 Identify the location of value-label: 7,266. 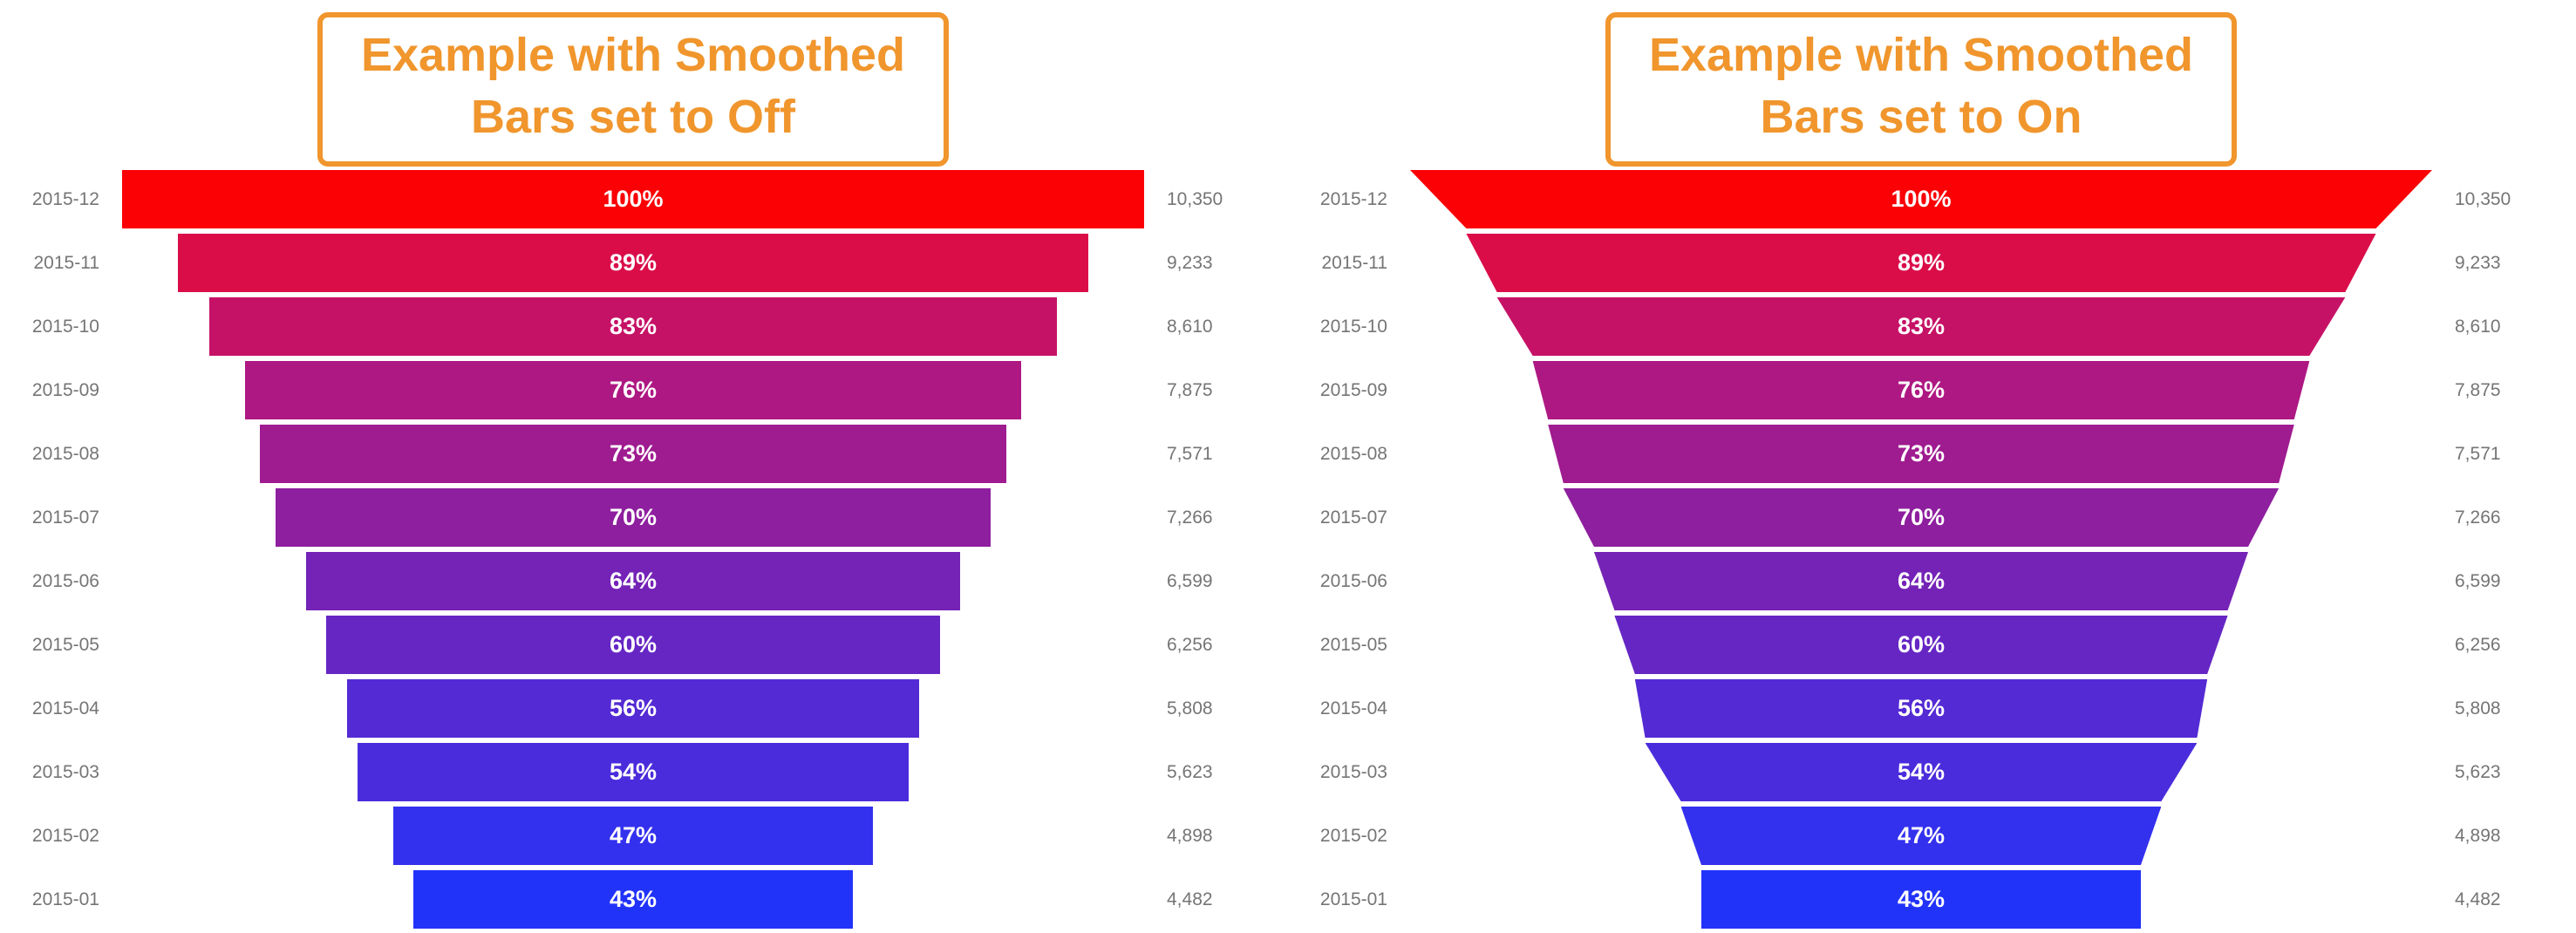
(1190, 518).